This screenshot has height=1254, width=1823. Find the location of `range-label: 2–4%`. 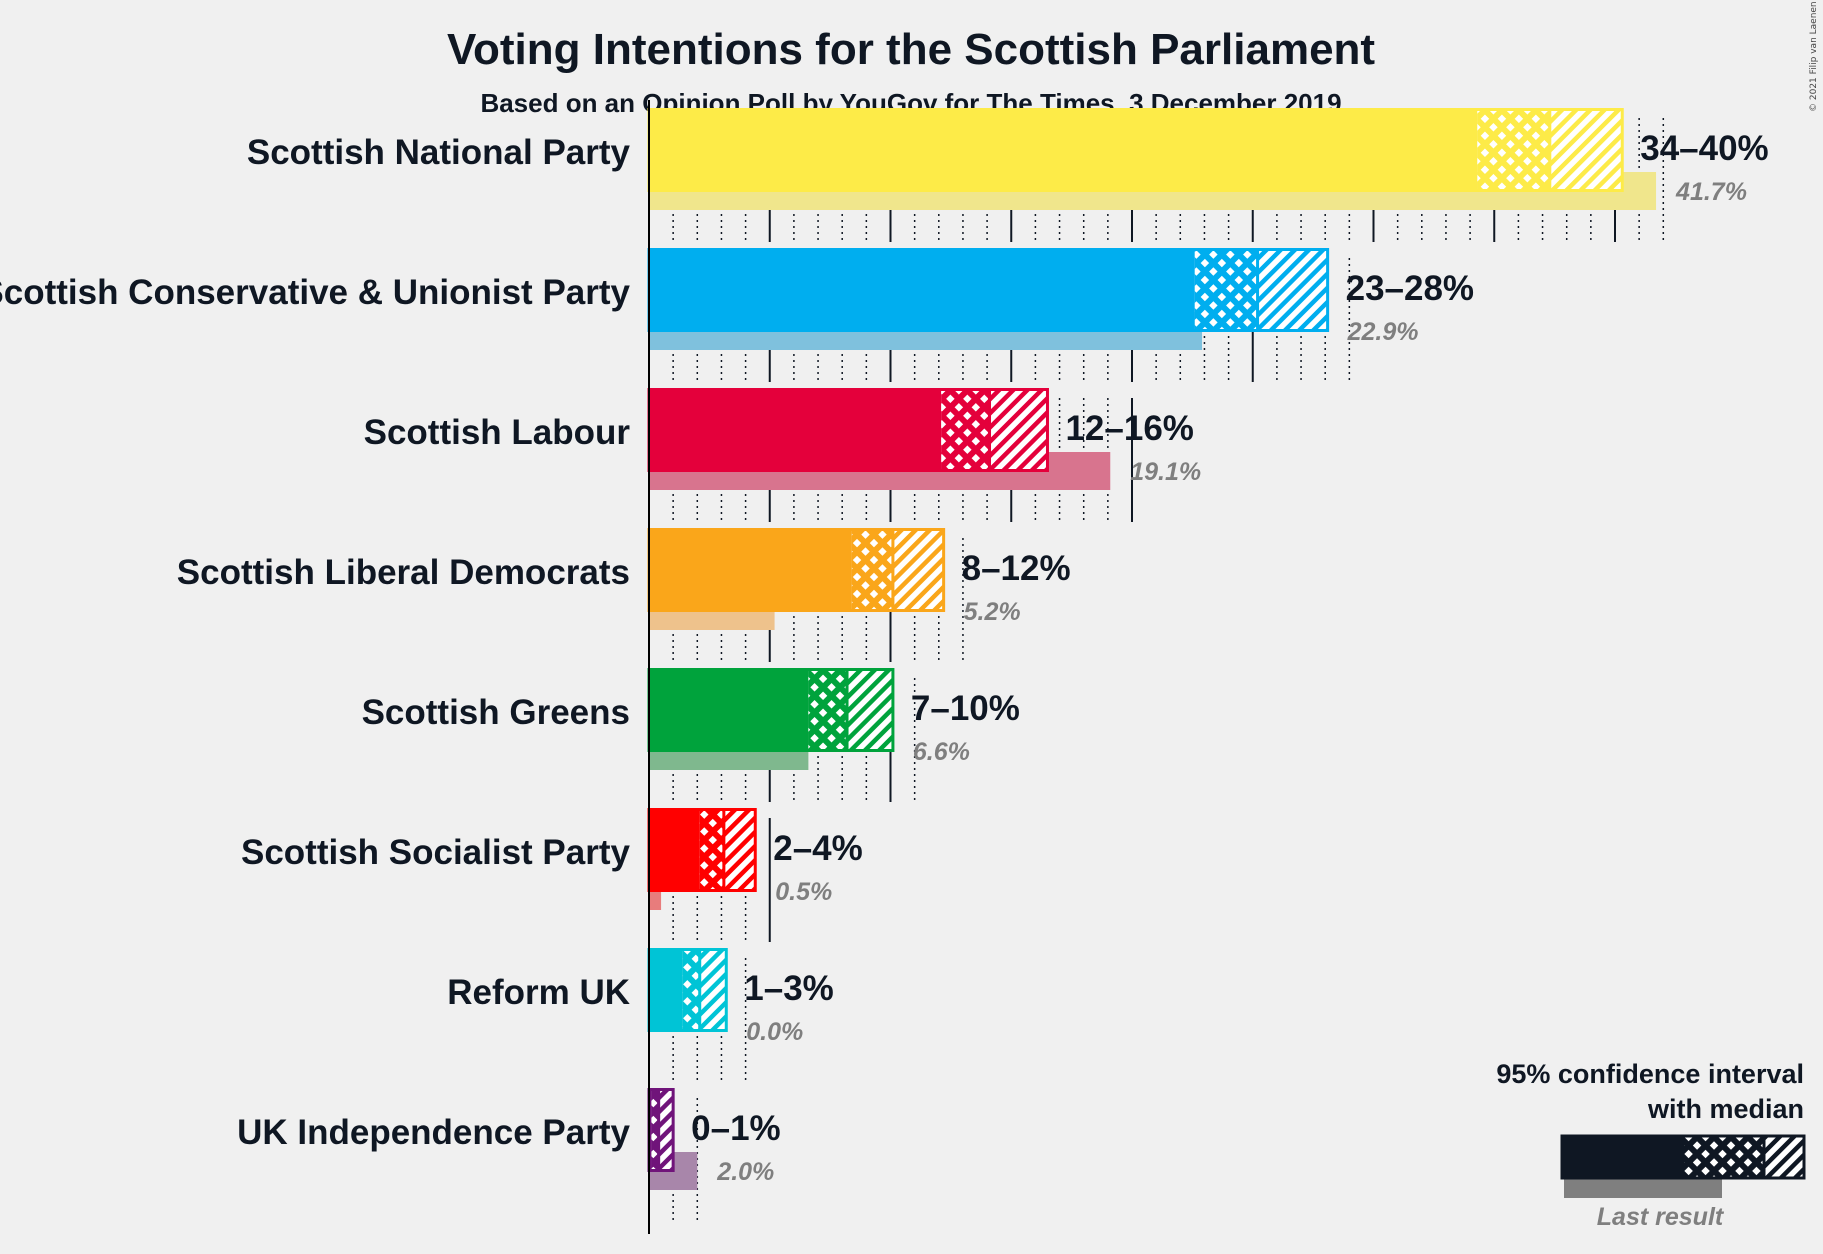

range-label: 2–4% is located at coordinates (818, 848).